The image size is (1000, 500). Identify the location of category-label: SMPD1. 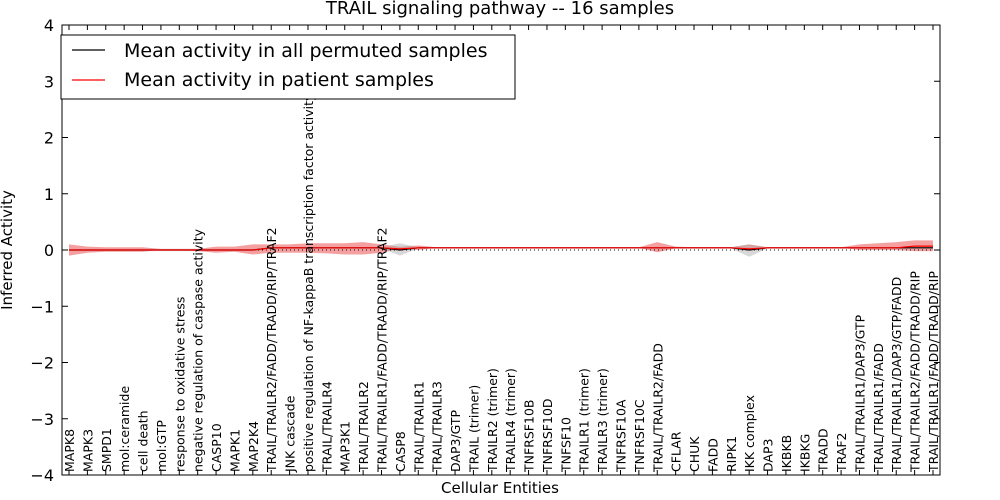
(106, 450).